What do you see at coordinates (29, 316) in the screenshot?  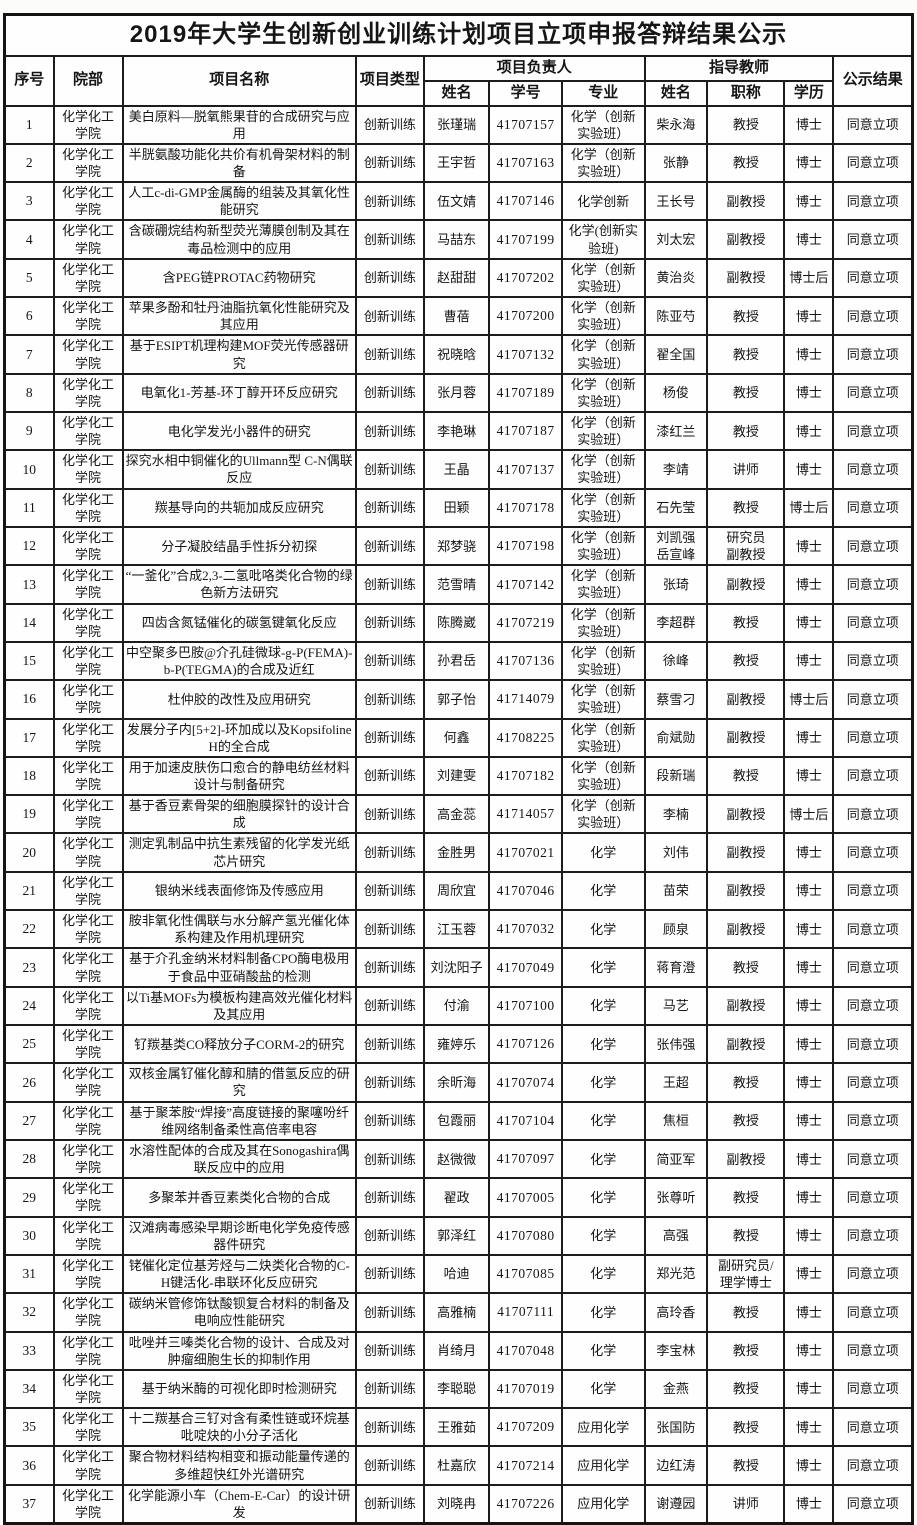 I see `cell-no: 6` at bounding box center [29, 316].